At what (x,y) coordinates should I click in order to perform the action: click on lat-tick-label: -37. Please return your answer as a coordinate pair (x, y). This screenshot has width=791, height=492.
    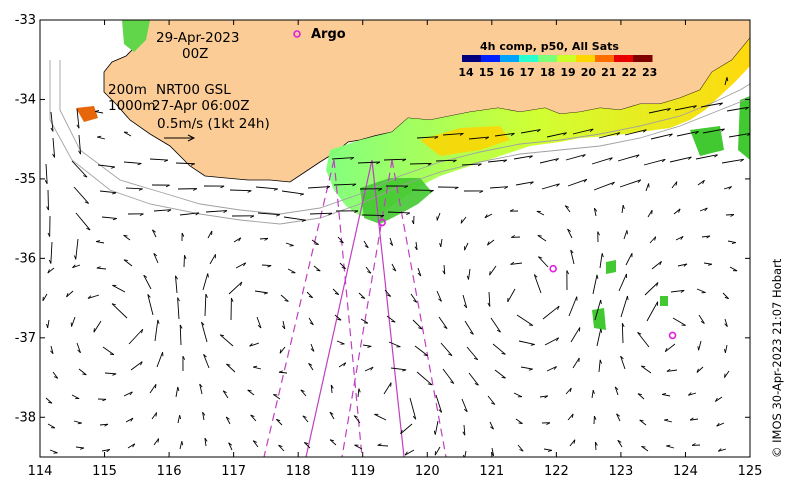
    Looking at the image, I should click on (25, 338).